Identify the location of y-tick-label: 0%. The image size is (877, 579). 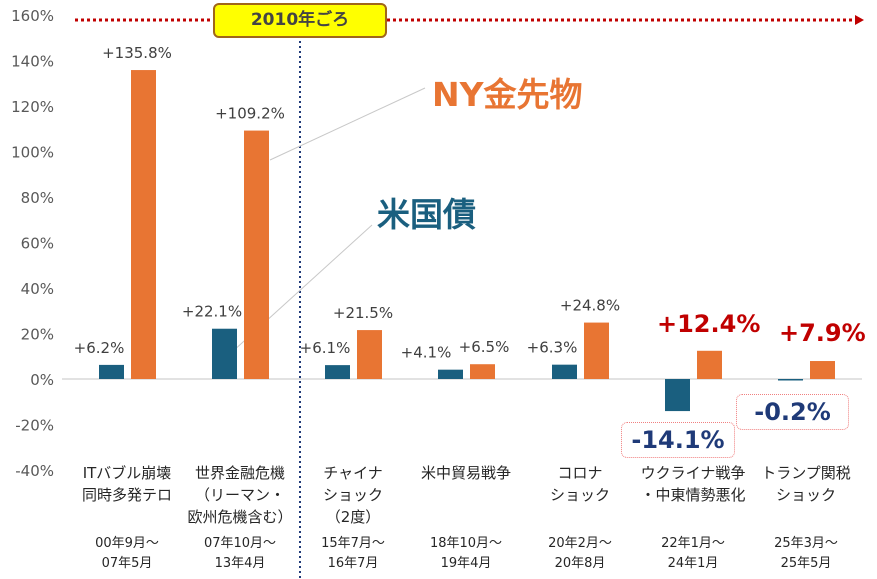
(42, 380).